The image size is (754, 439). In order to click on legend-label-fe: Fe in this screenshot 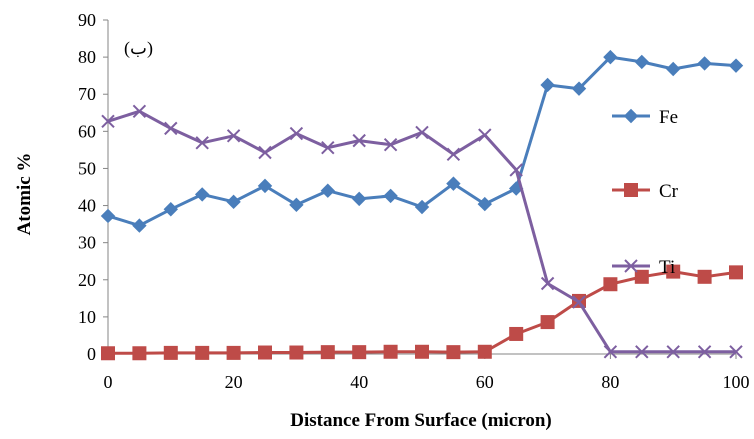, I will do `click(668, 117)`.